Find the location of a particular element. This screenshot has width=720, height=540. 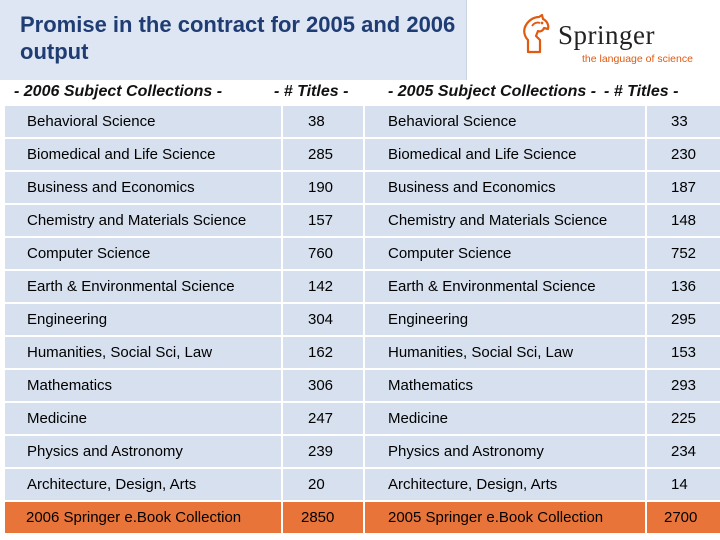

subject-2005-cell: Computer Science is located at coordinates (505, 253).